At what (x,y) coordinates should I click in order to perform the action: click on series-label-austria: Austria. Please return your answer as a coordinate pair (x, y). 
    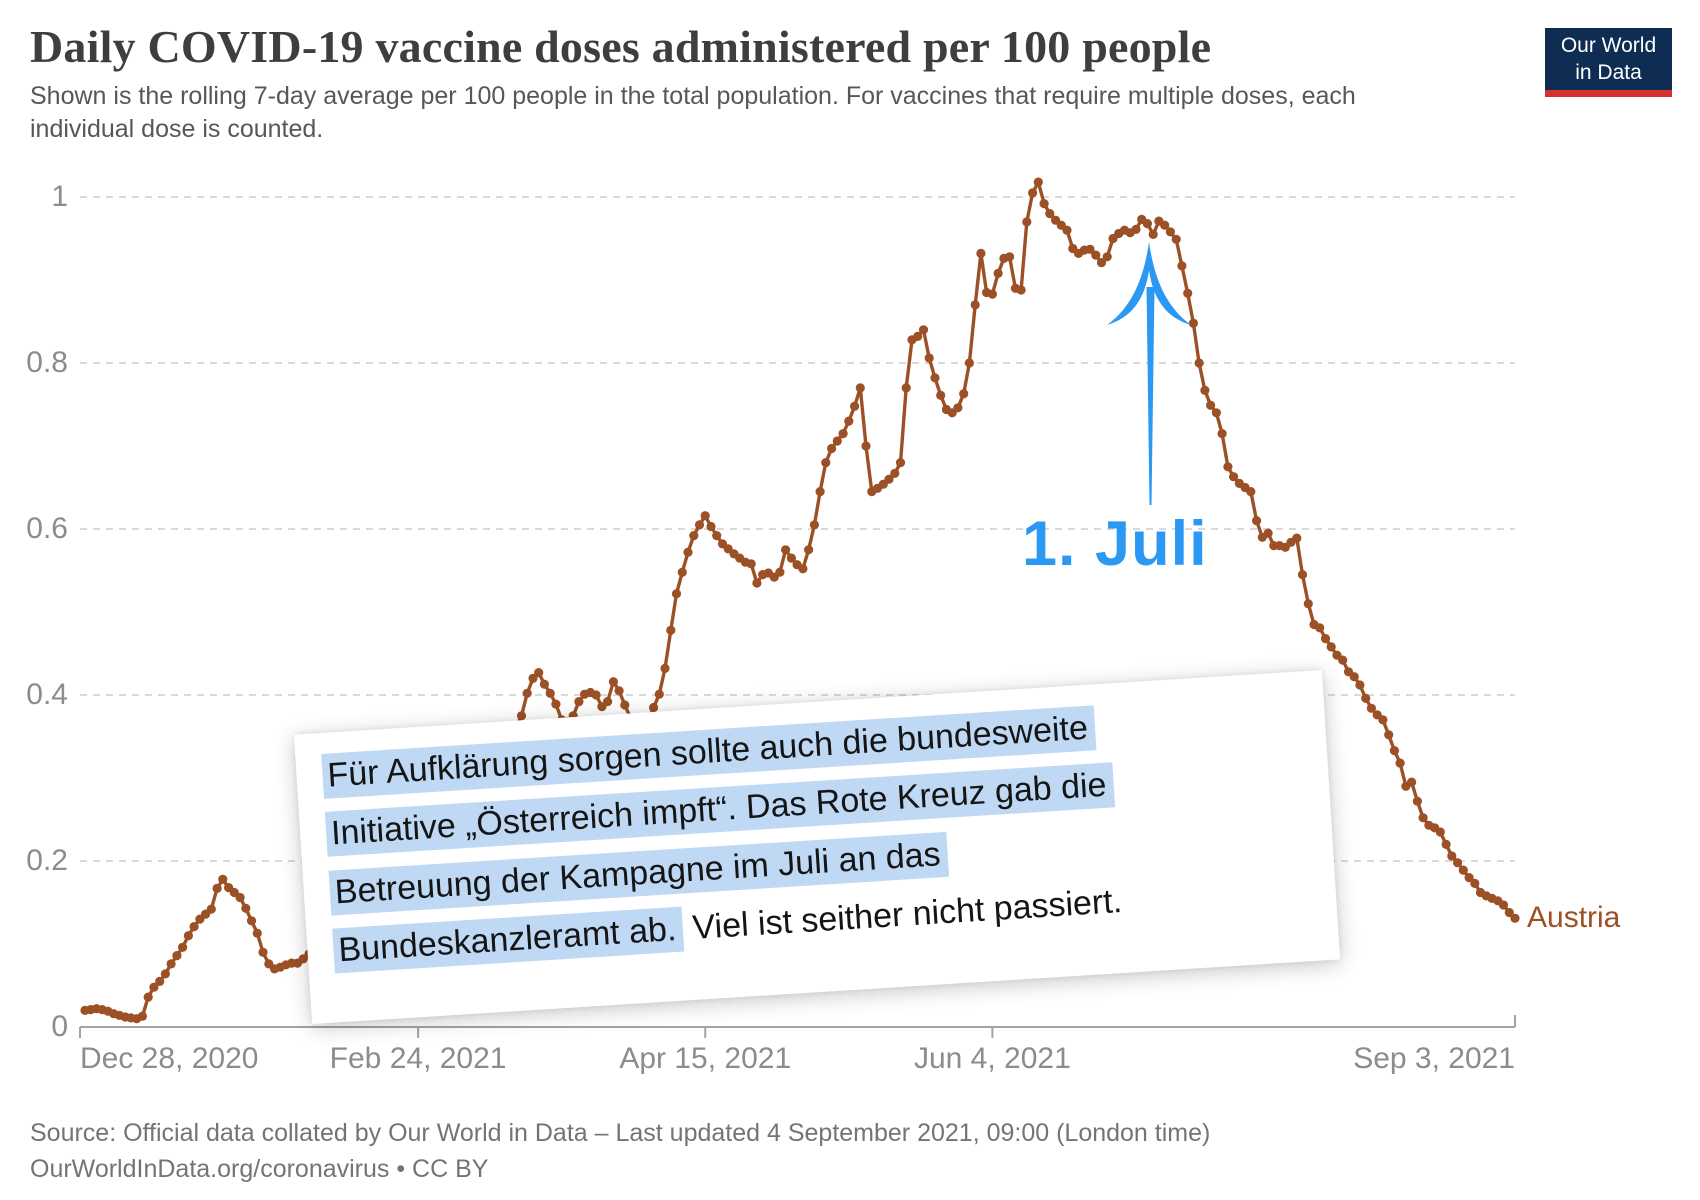
    Looking at the image, I should click on (1574, 917).